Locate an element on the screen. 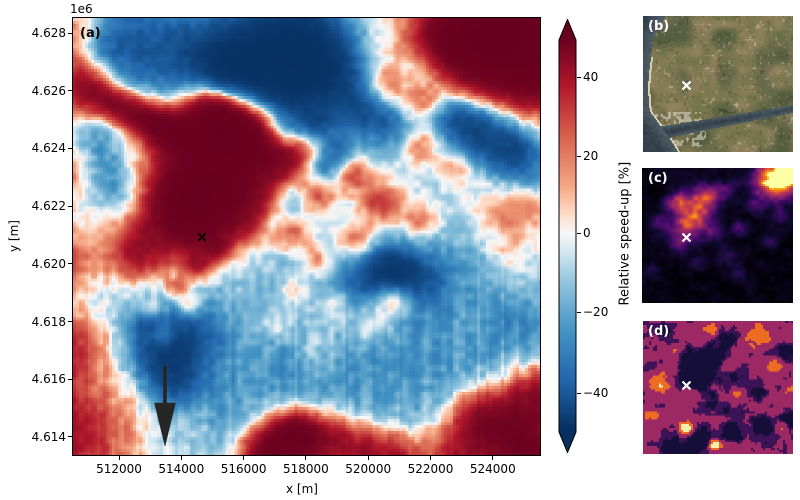 The height and width of the screenshot is (500, 800). x-tick-label: 514000 is located at coordinates (181, 469).